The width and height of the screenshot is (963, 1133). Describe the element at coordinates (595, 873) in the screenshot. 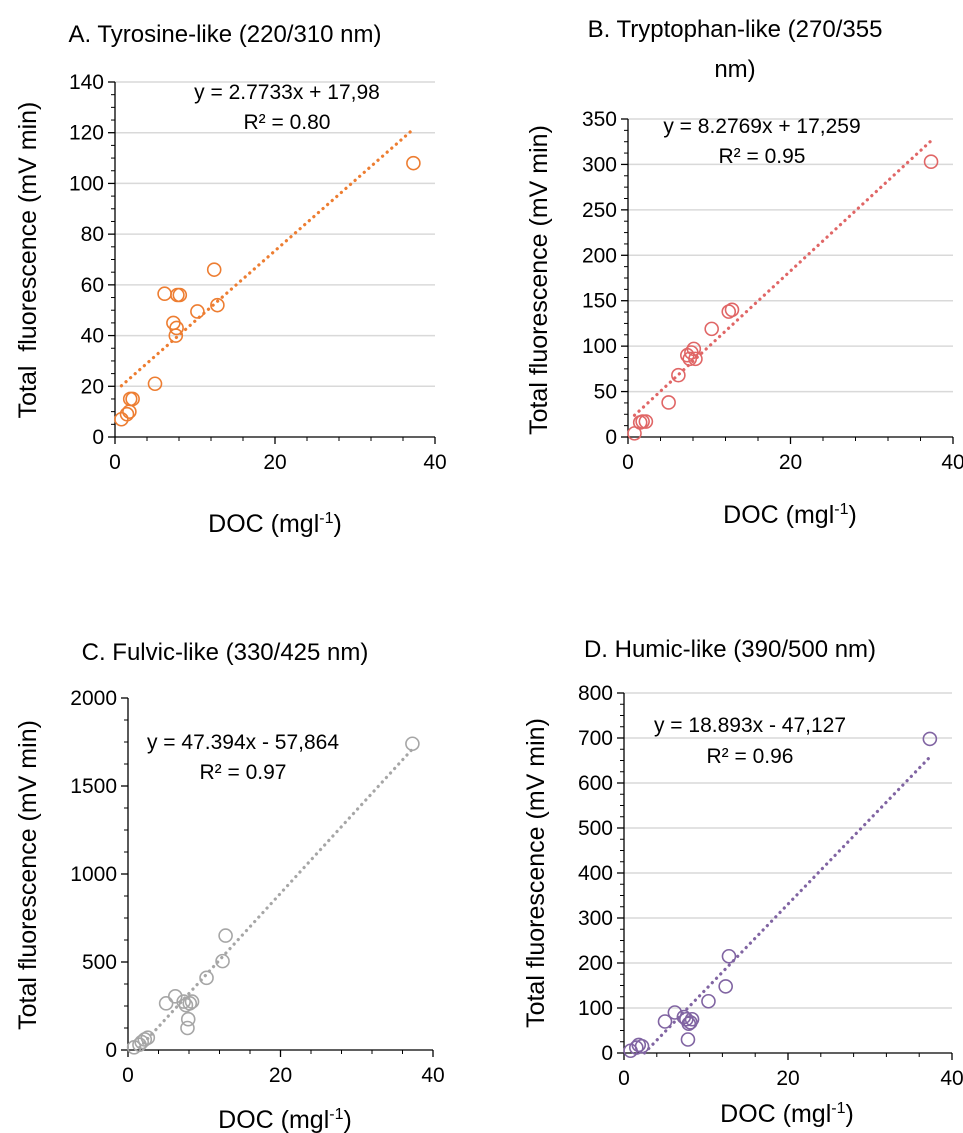

I see `y-tick-label: 400` at that location.